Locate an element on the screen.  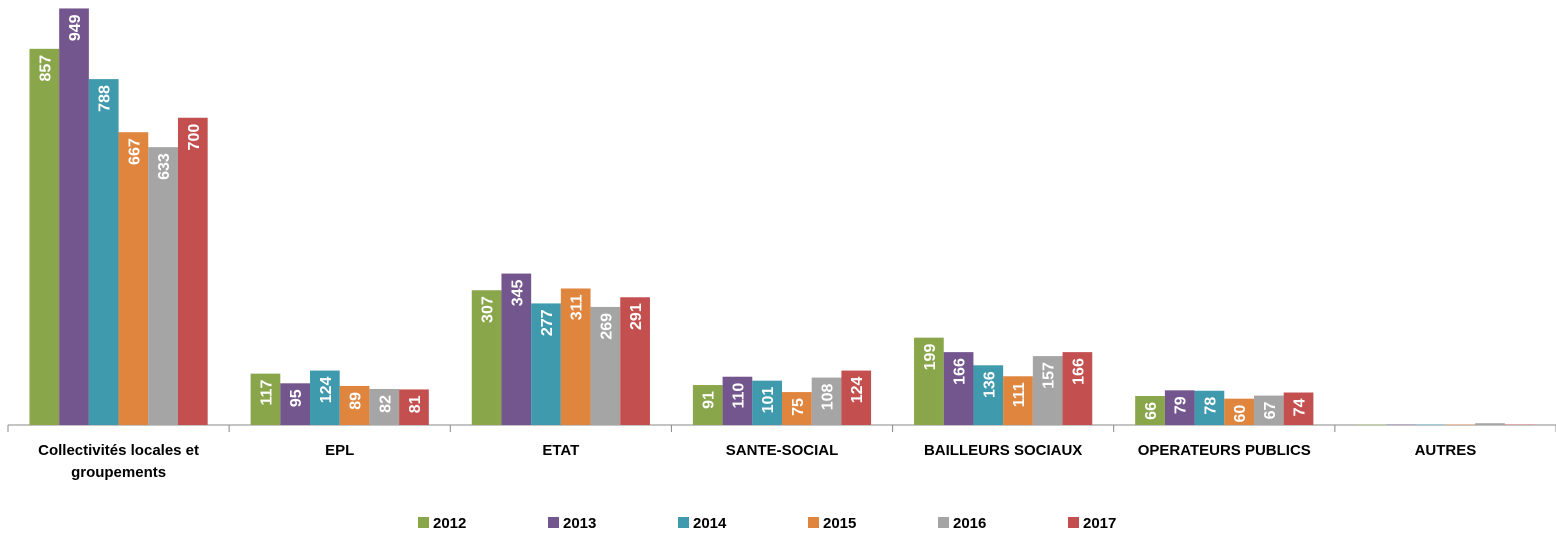
data-label: 78 is located at coordinates (1210, 406).